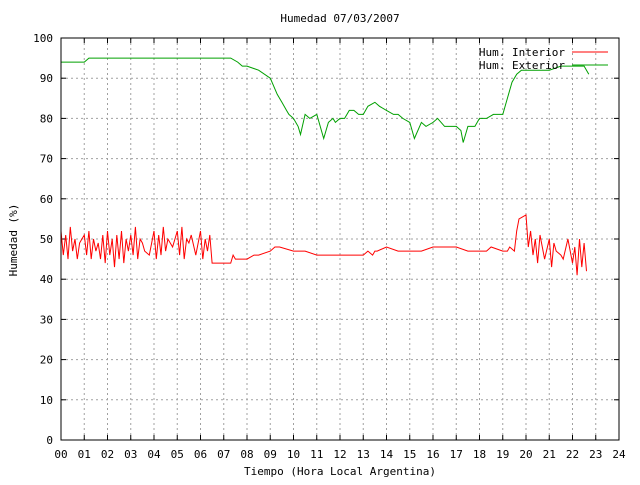  I want to click on y-axis-label: Humedad (%), so click(13, 240).